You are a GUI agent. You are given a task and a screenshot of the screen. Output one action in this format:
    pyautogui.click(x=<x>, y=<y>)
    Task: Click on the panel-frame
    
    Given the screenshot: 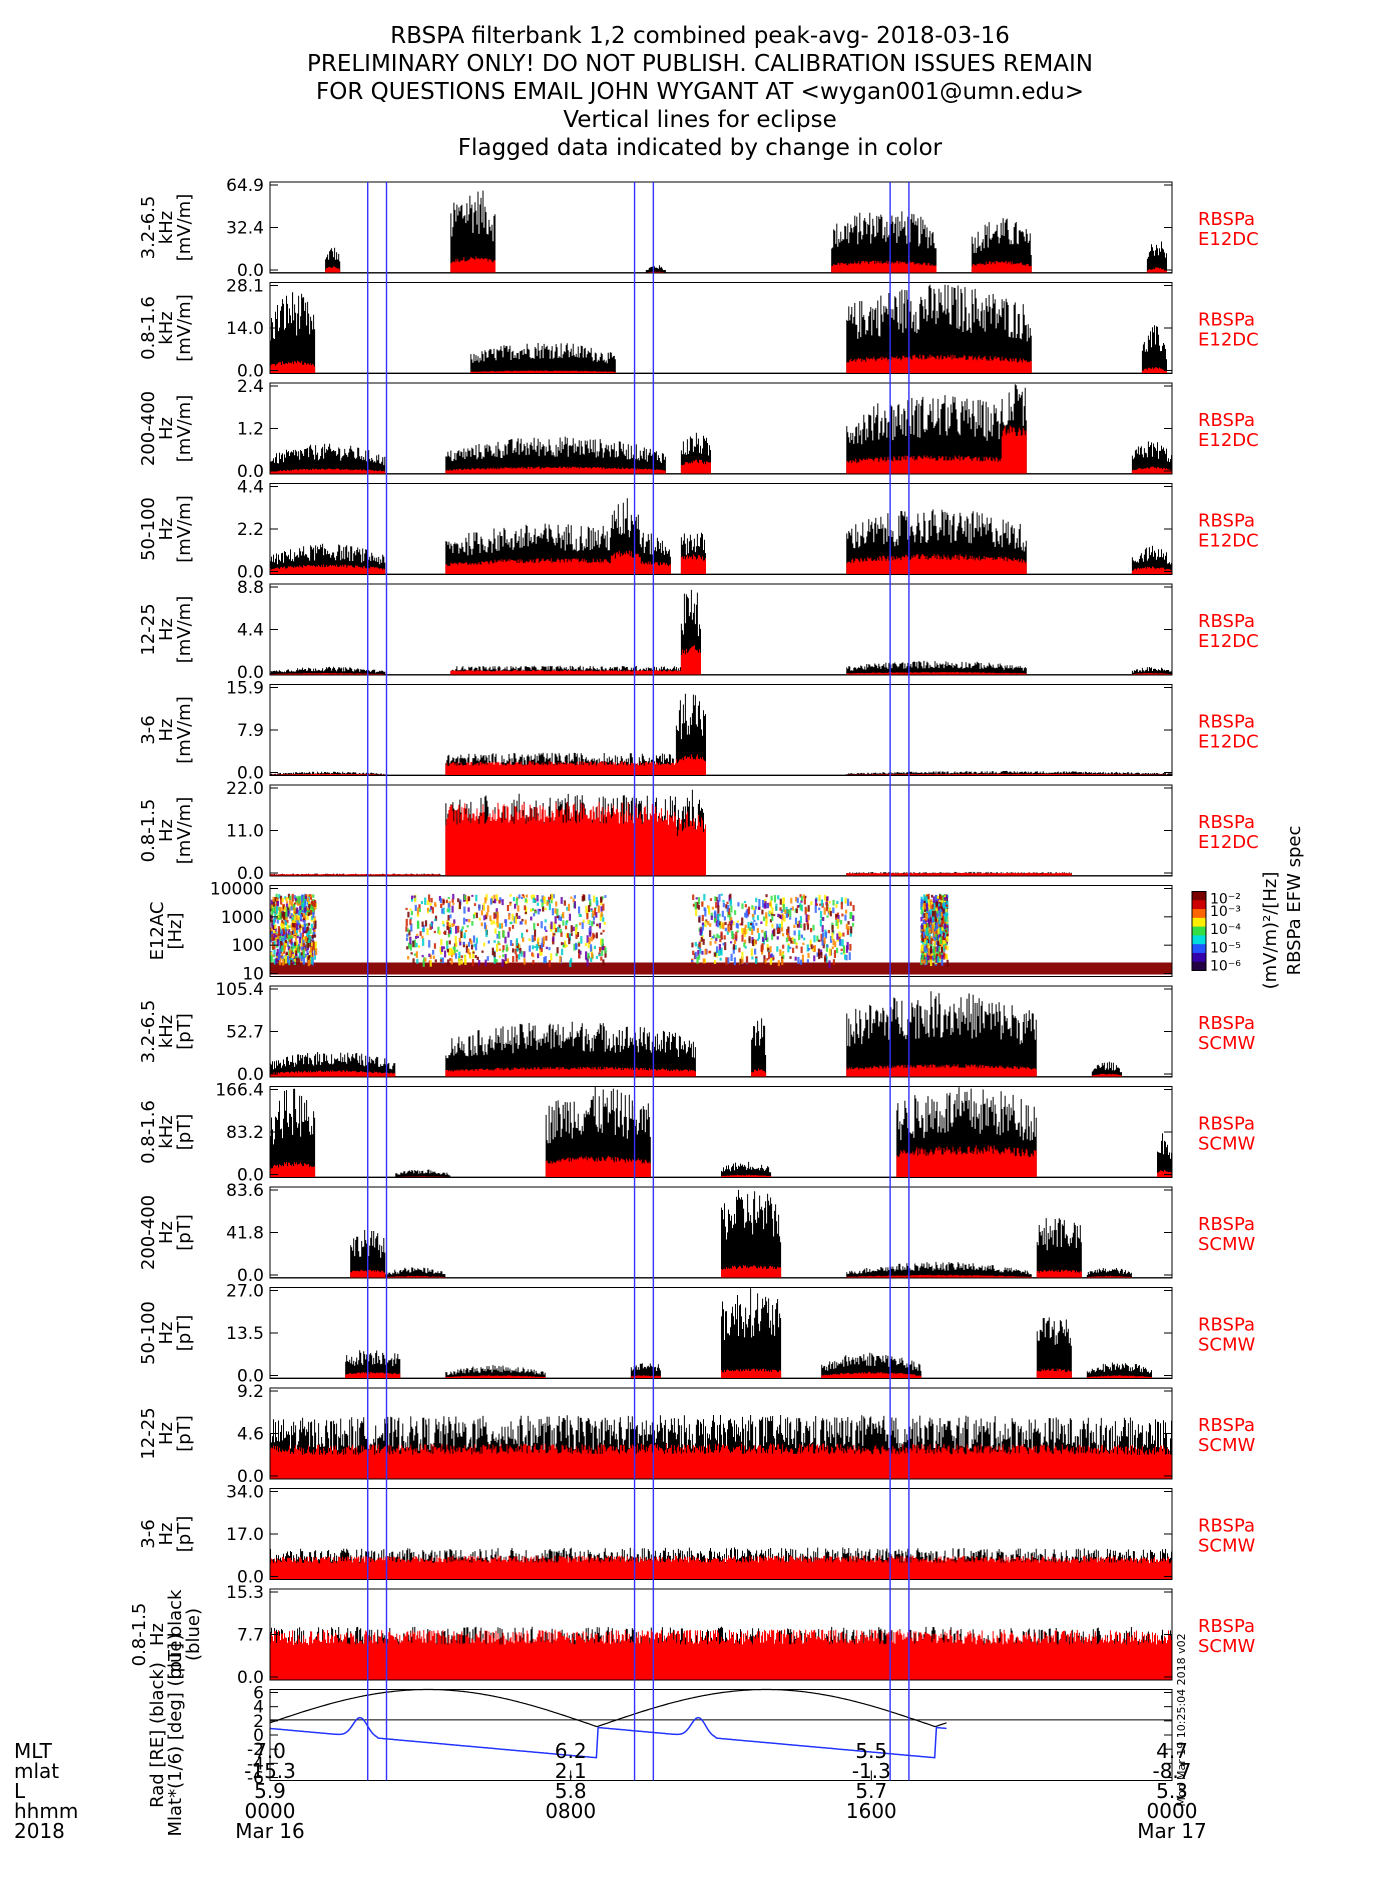 What is the action you would take?
    pyautogui.click(x=721, y=931)
    